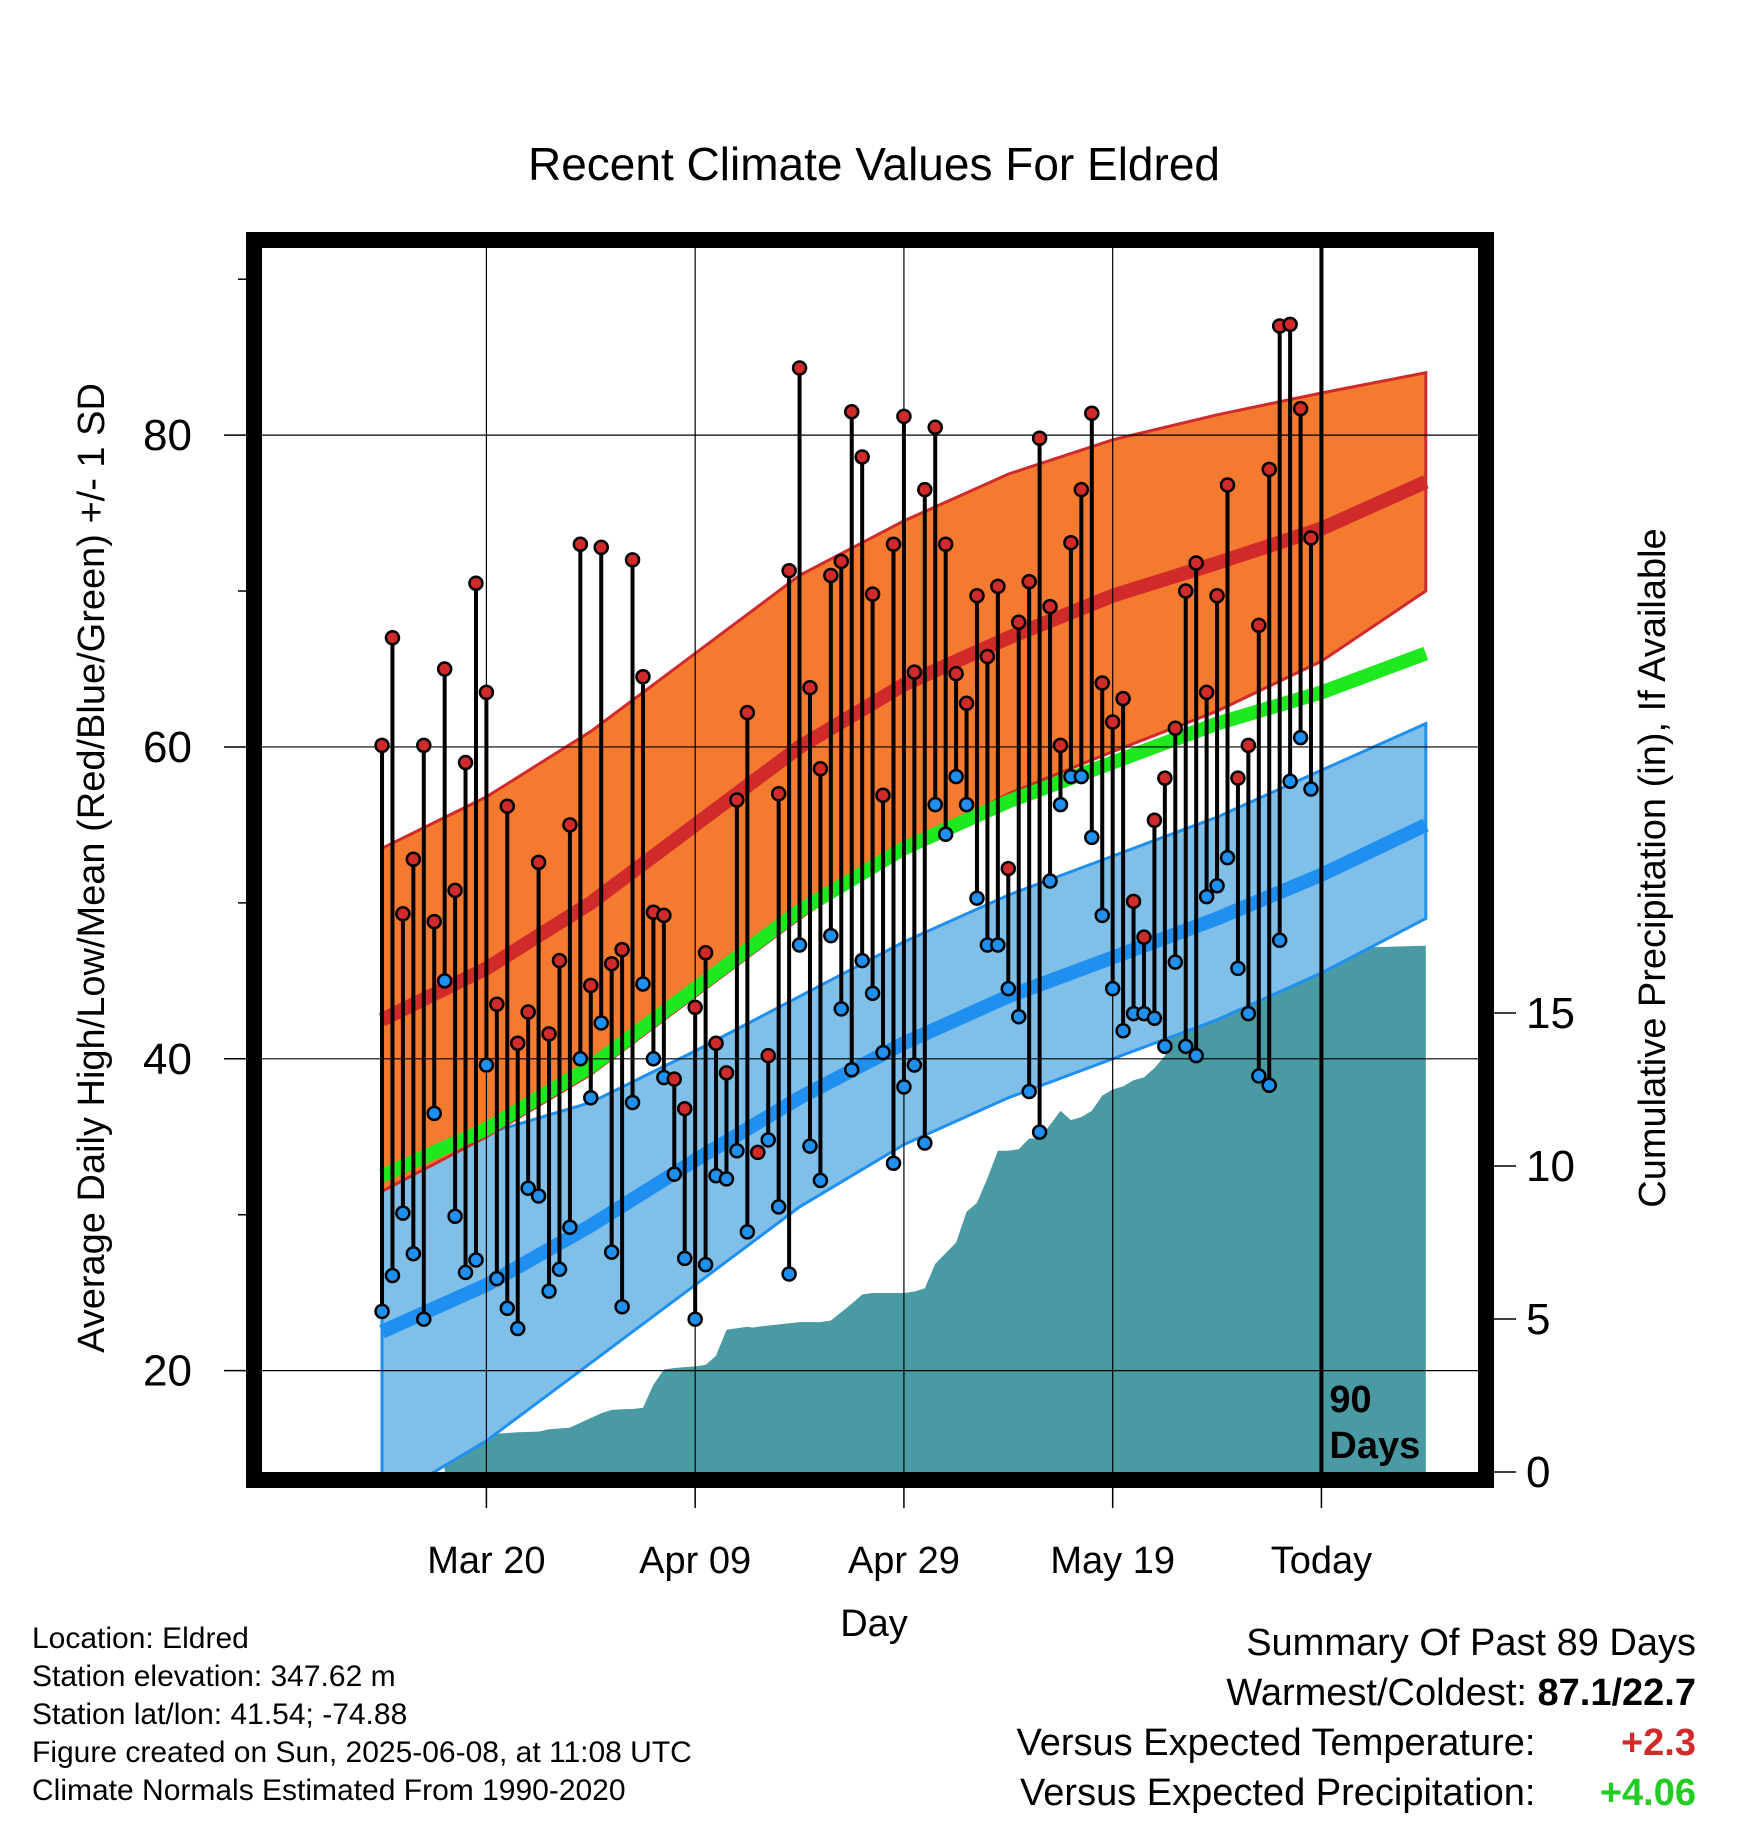  What do you see at coordinates (1471, 1643) in the screenshot?
I see `summary-heading: Summary Of Past 89 Days` at bounding box center [1471, 1643].